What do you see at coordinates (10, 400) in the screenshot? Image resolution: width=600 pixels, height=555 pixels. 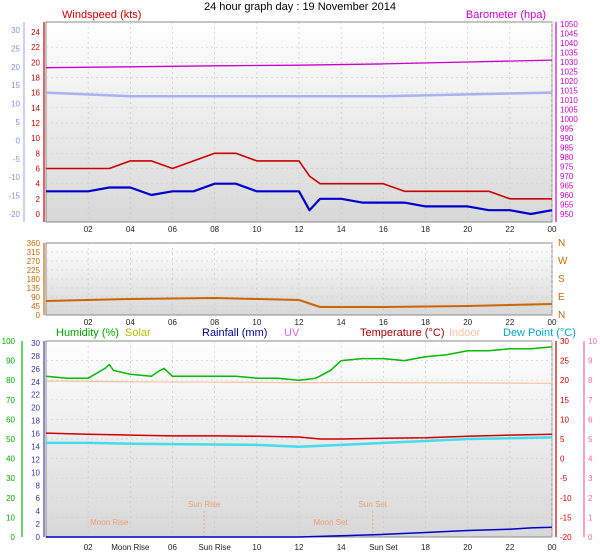 I see `humidity-tick: 70` at bounding box center [10, 400].